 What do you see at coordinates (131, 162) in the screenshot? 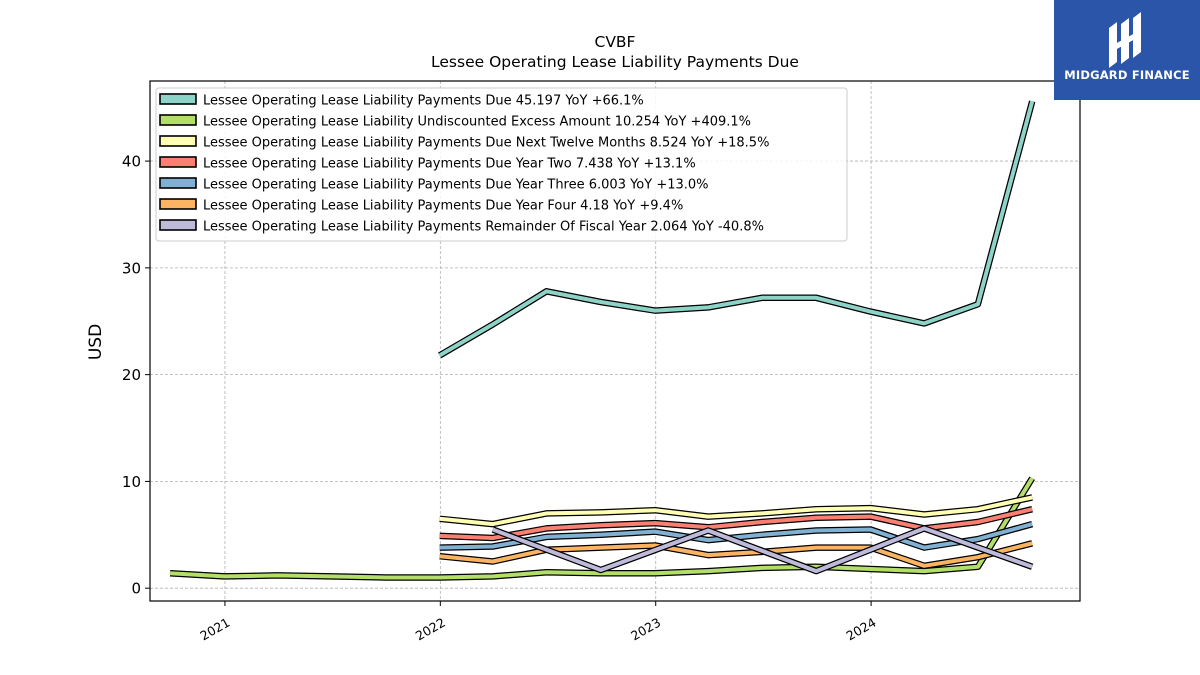
I see `y-tick-label: 40` at bounding box center [131, 162].